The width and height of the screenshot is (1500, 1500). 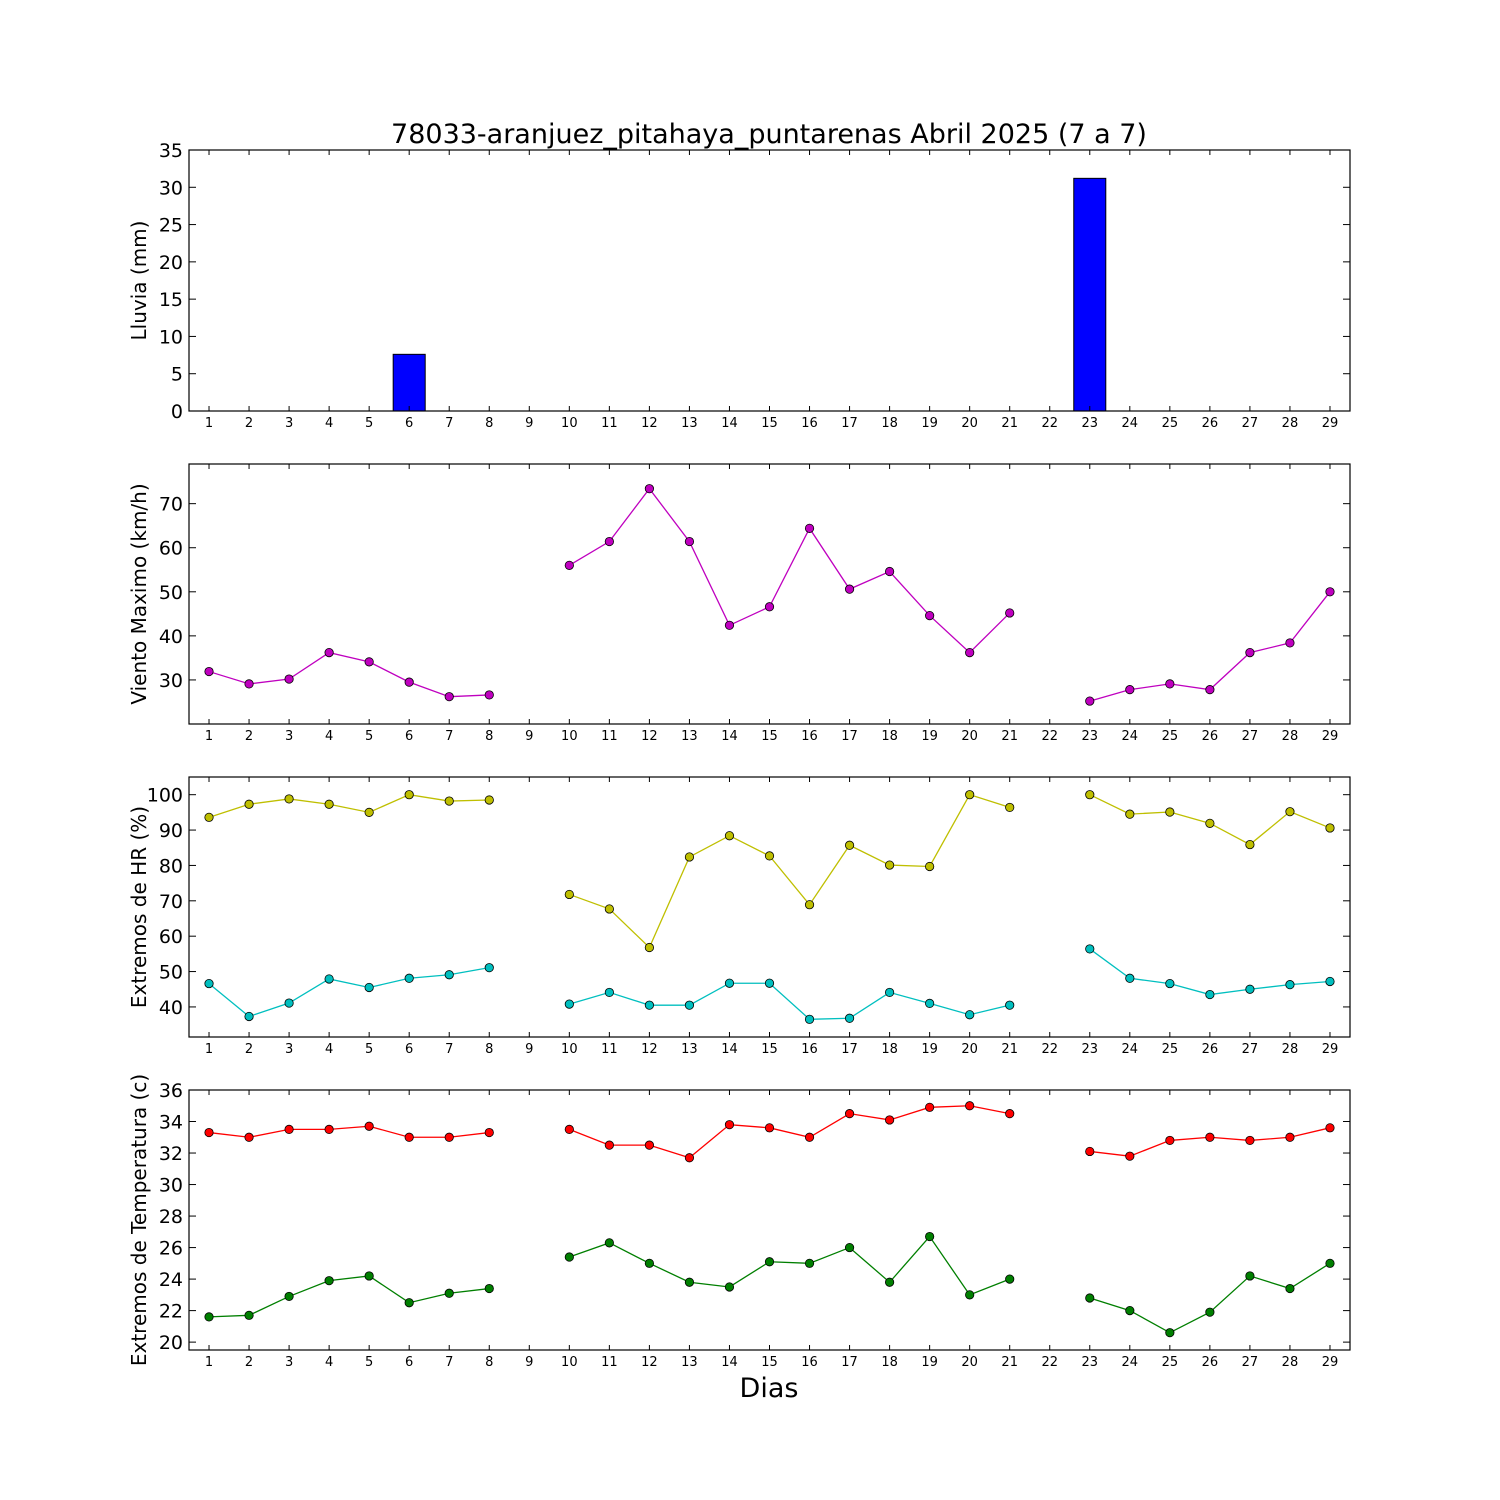 What do you see at coordinates (449, 423) in the screenshot?
I see `x-tick-label: 7` at bounding box center [449, 423].